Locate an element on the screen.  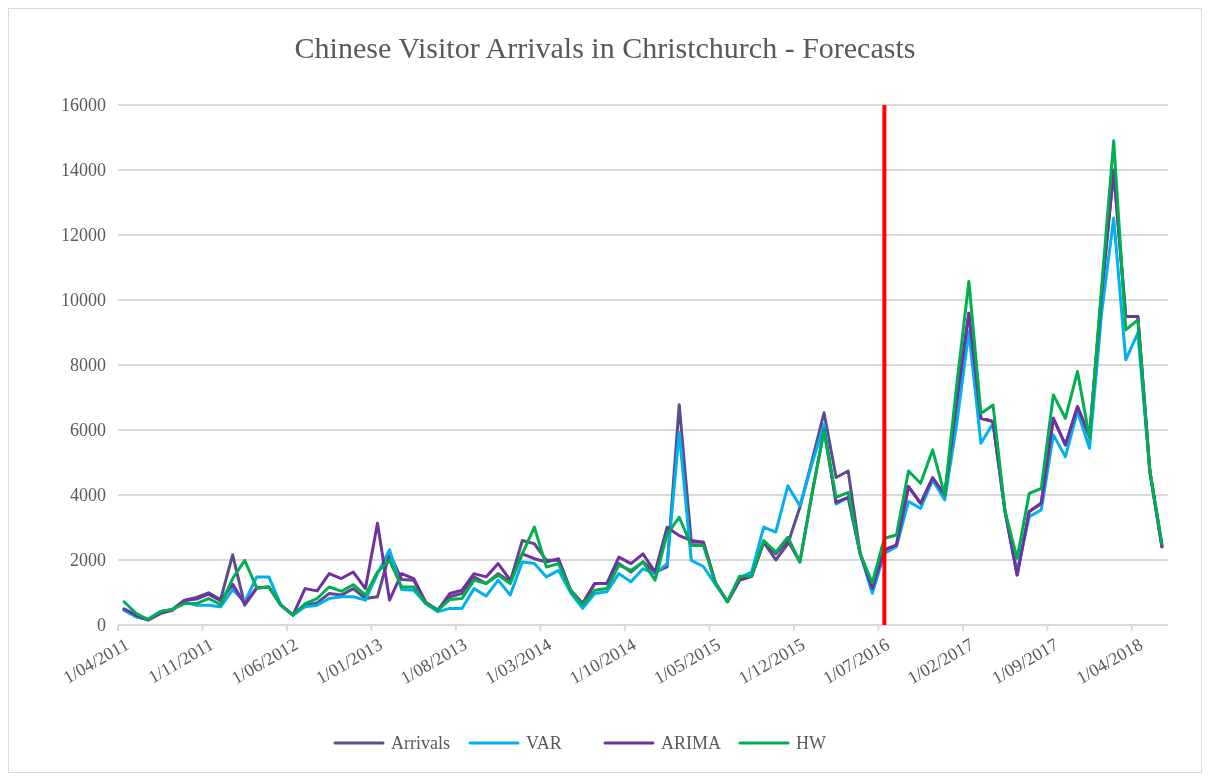
y-tick-label: 2000 is located at coordinates (88, 560).